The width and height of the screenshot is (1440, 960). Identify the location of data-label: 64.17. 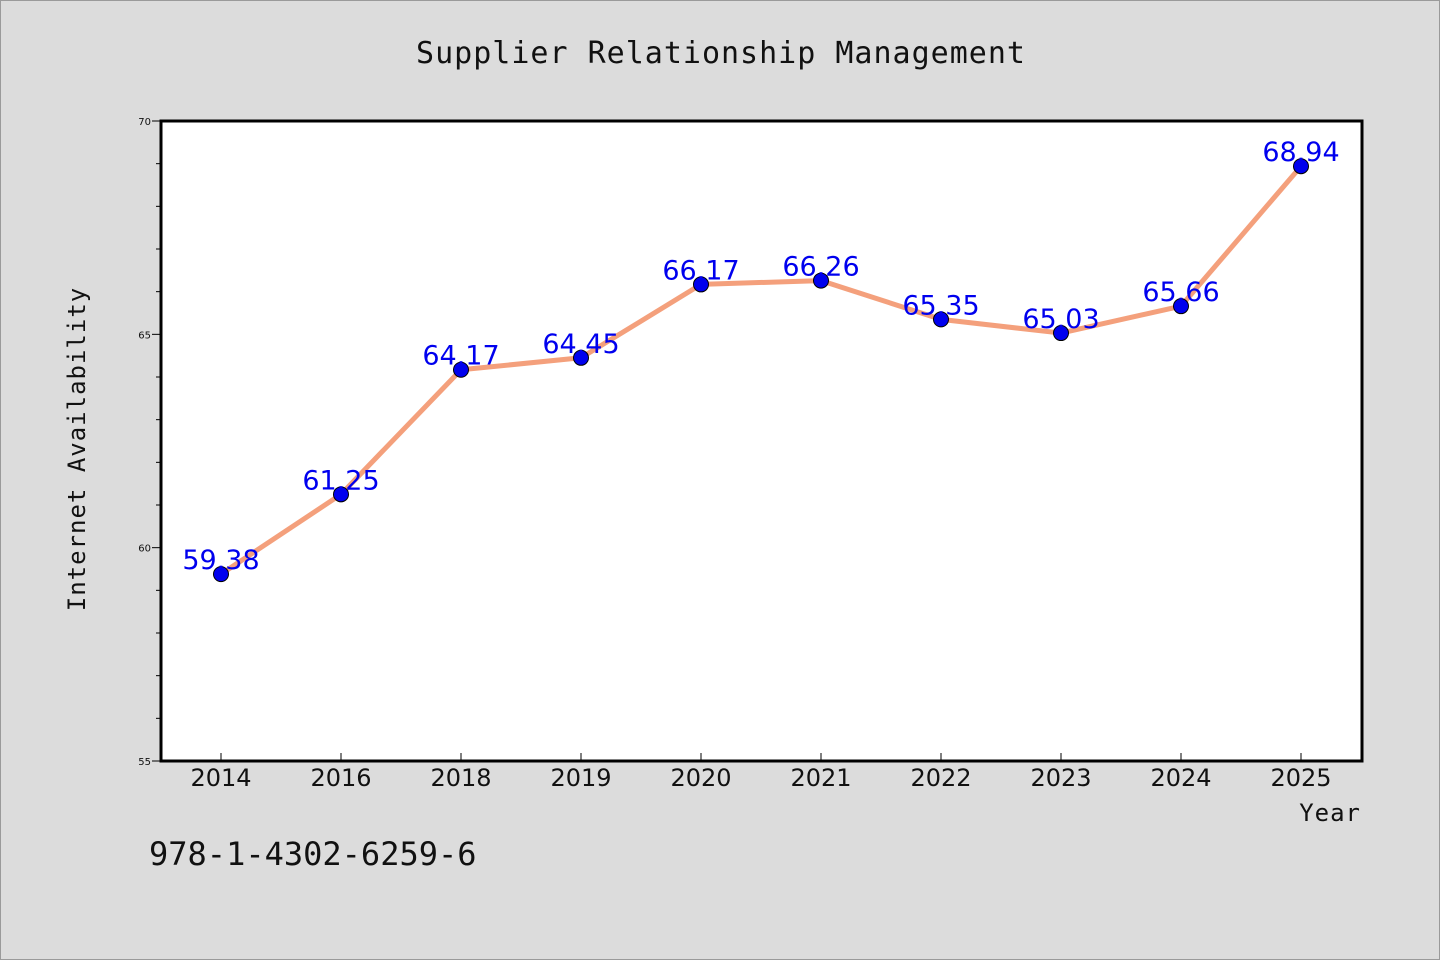
(460, 356).